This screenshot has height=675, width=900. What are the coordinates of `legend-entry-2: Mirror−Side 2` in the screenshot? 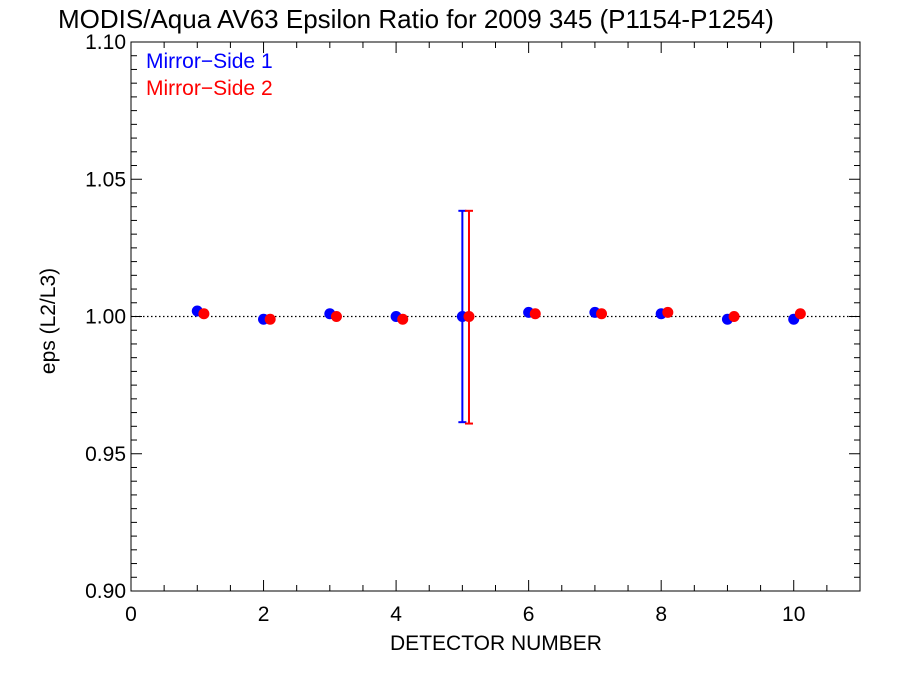 It's located at (209, 88).